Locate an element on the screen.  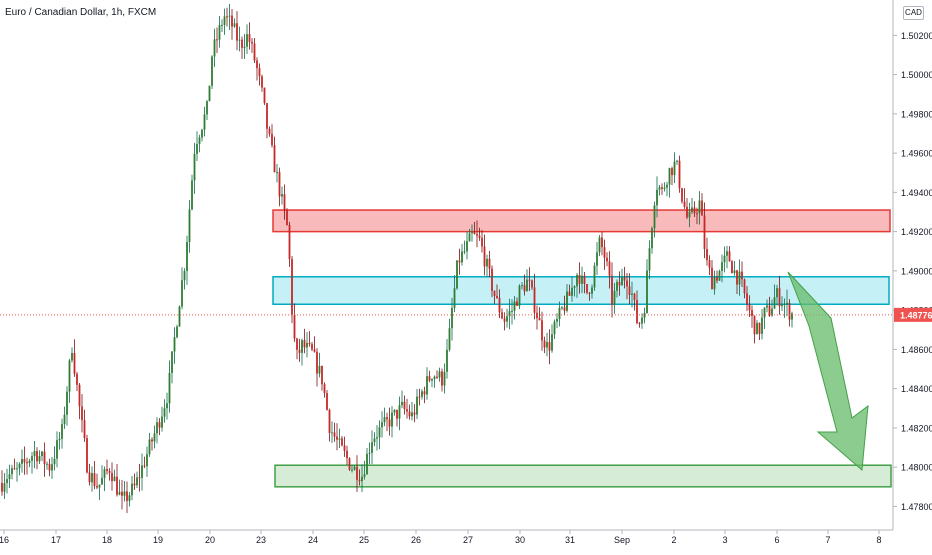
price-tick-label: 1.49400 is located at coordinates (916, 193).